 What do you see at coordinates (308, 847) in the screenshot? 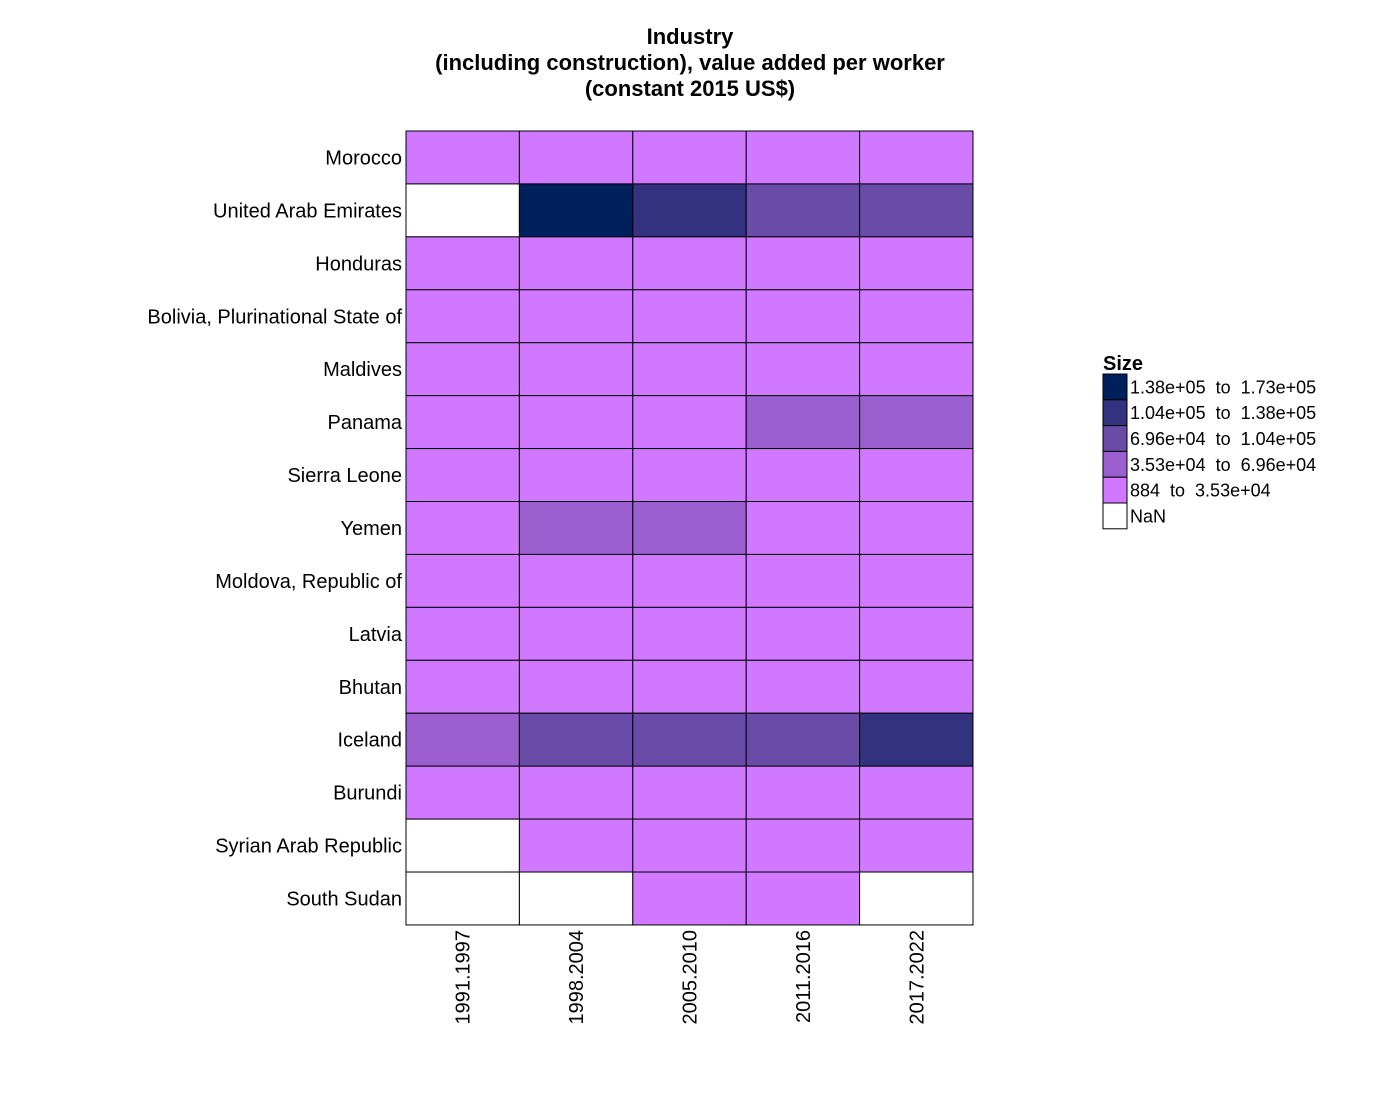
I see `row-label: Syrian Arab Republic` at bounding box center [308, 847].